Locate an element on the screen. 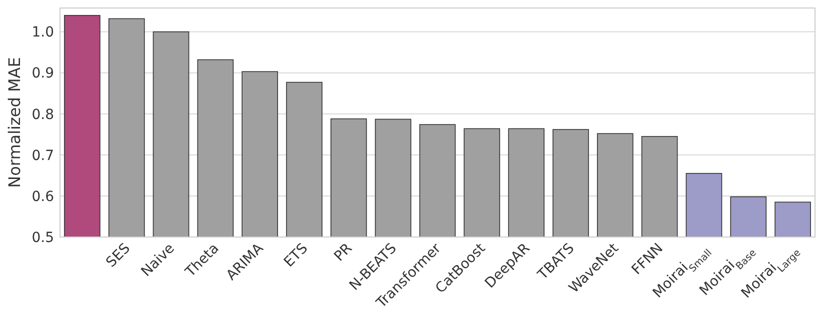 The height and width of the screenshot is (325, 830). y-tick-label: 1.0 is located at coordinates (43, 32).